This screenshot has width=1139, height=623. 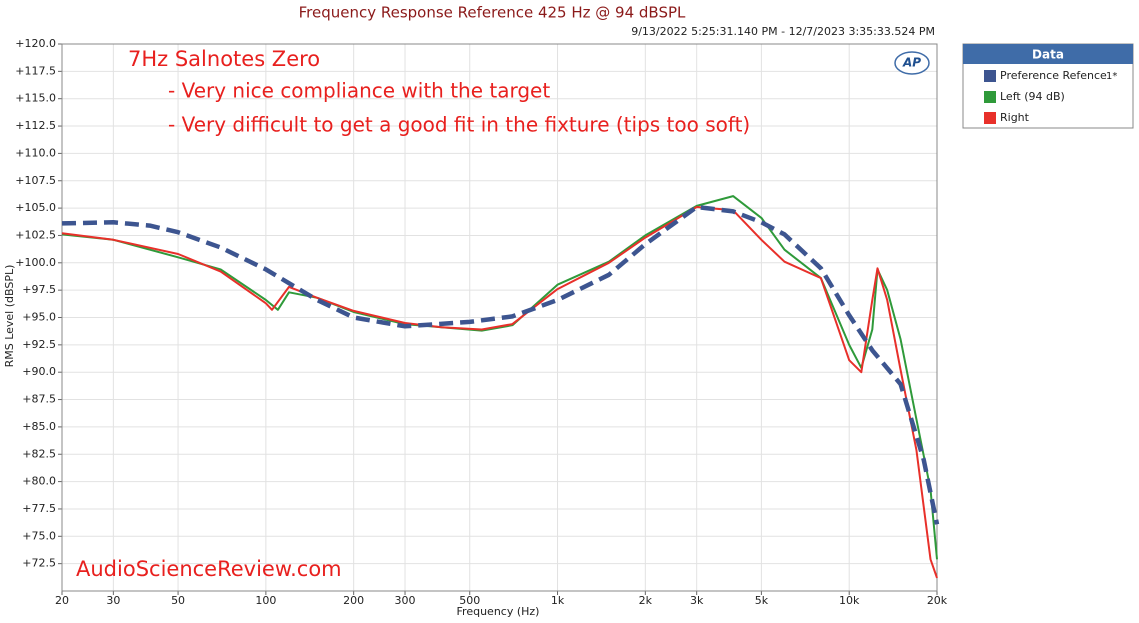 I want to click on x-tick-label: 100, so click(x=265, y=600).